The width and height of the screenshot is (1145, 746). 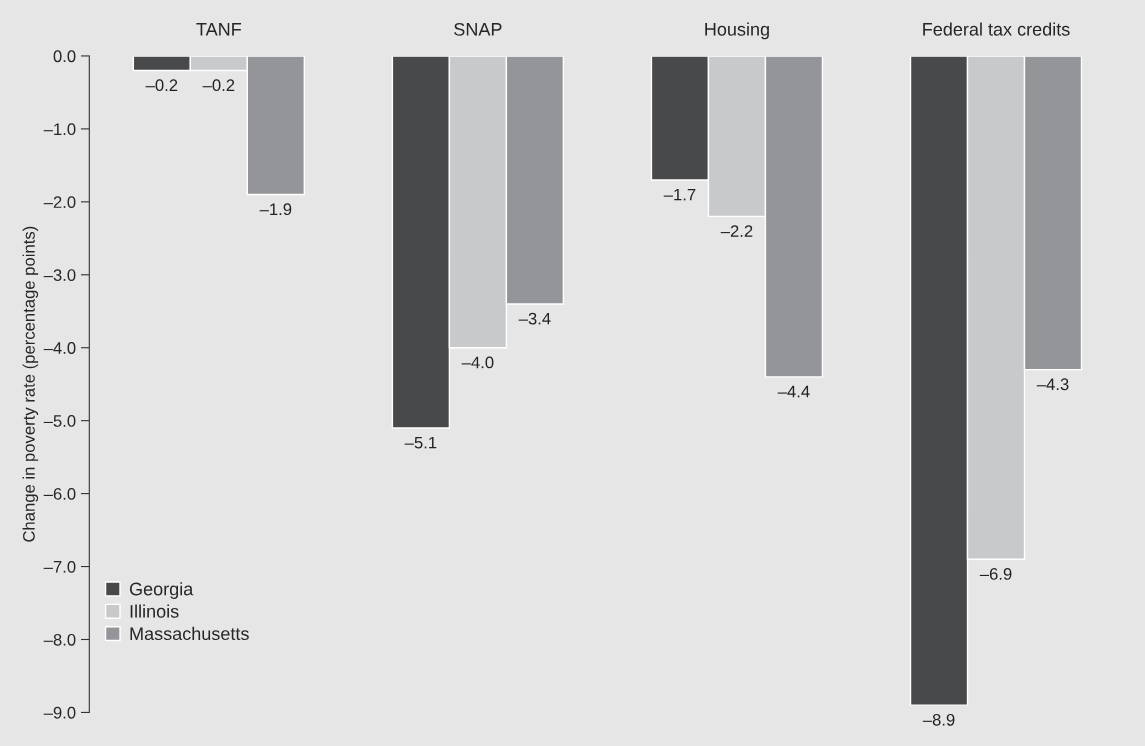 What do you see at coordinates (189, 633) in the screenshot?
I see `legend-label: Massachusetts` at bounding box center [189, 633].